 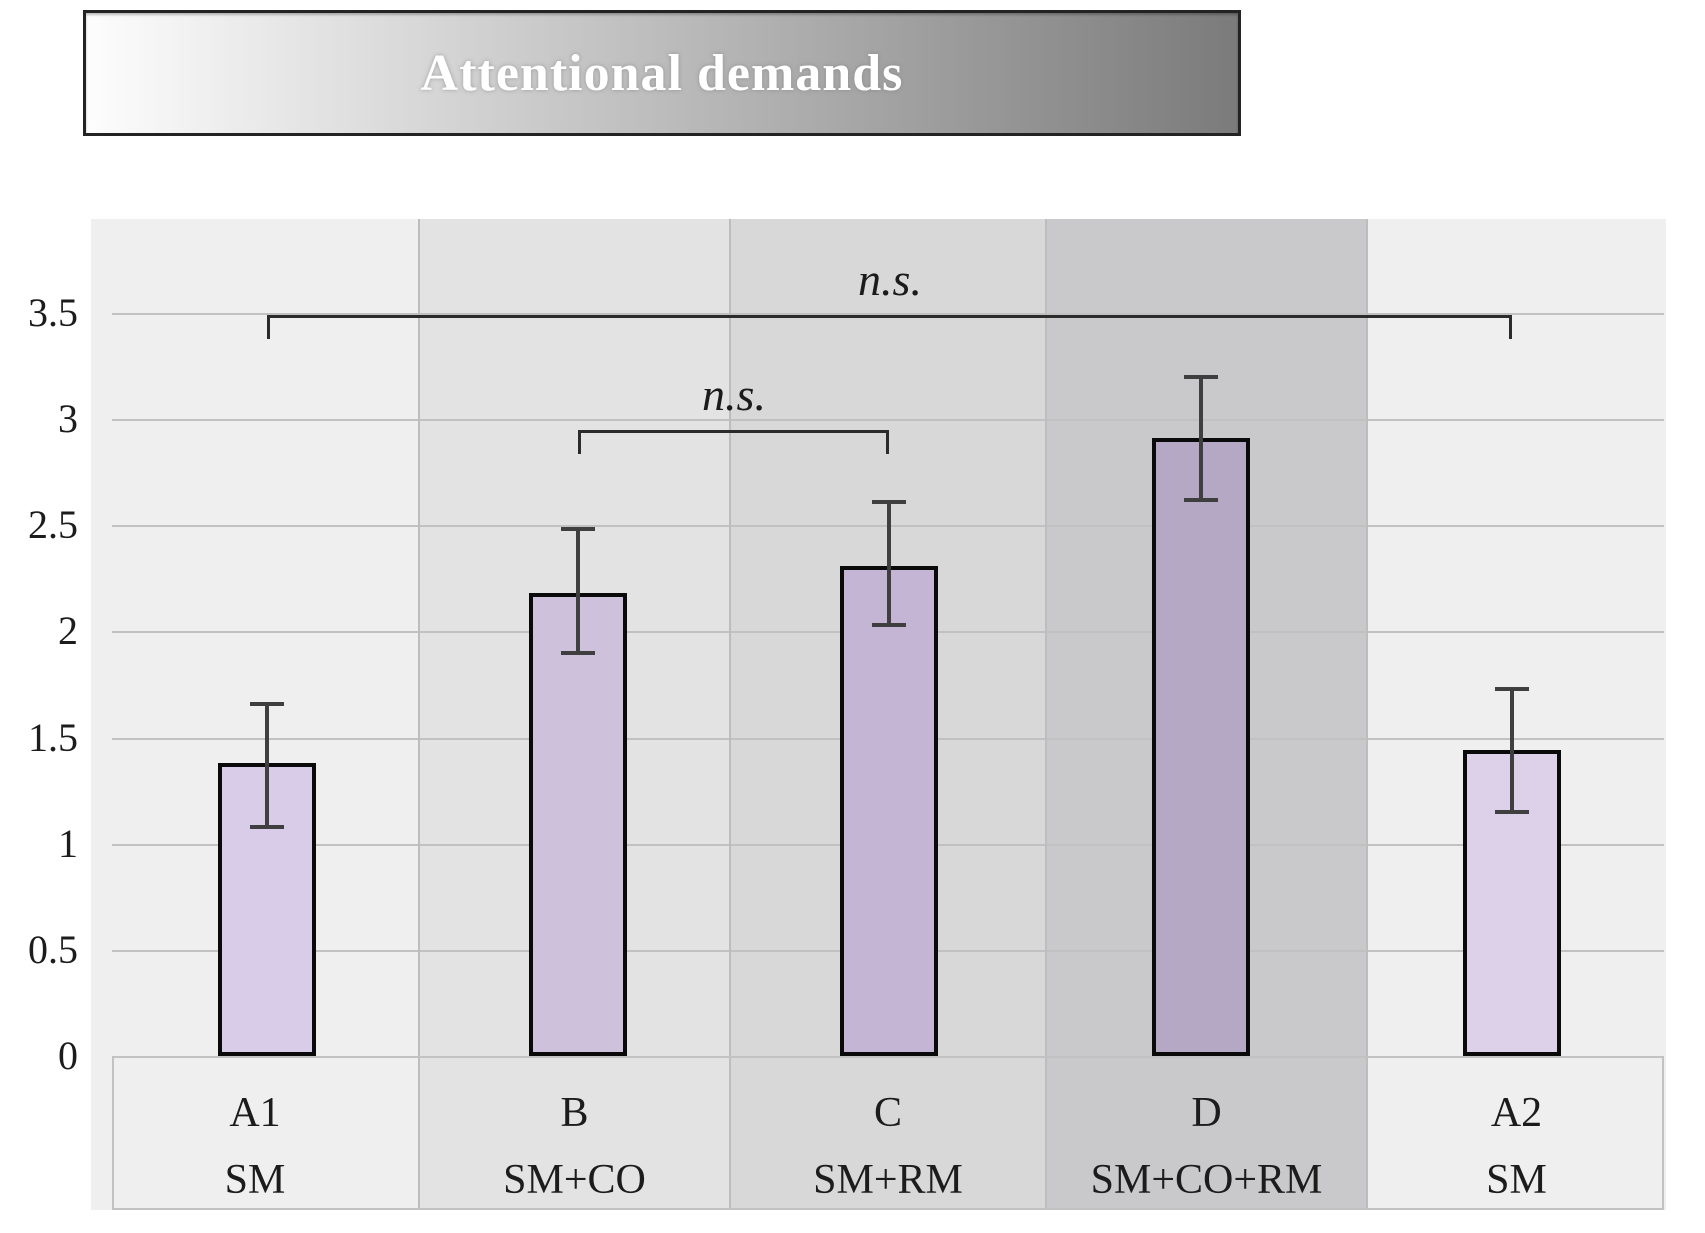 What do you see at coordinates (574, 1180) in the screenshot?
I see `x-axis-condition-label: SM+CO` at bounding box center [574, 1180].